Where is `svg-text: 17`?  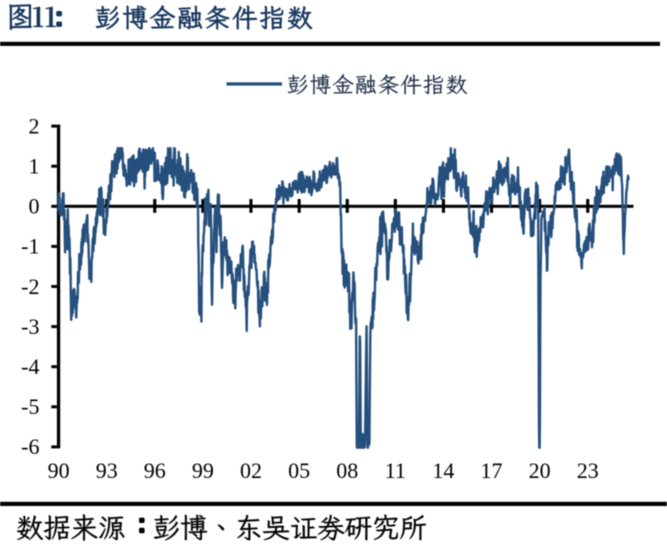 svg-text: 17 is located at coordinates (492, 470).